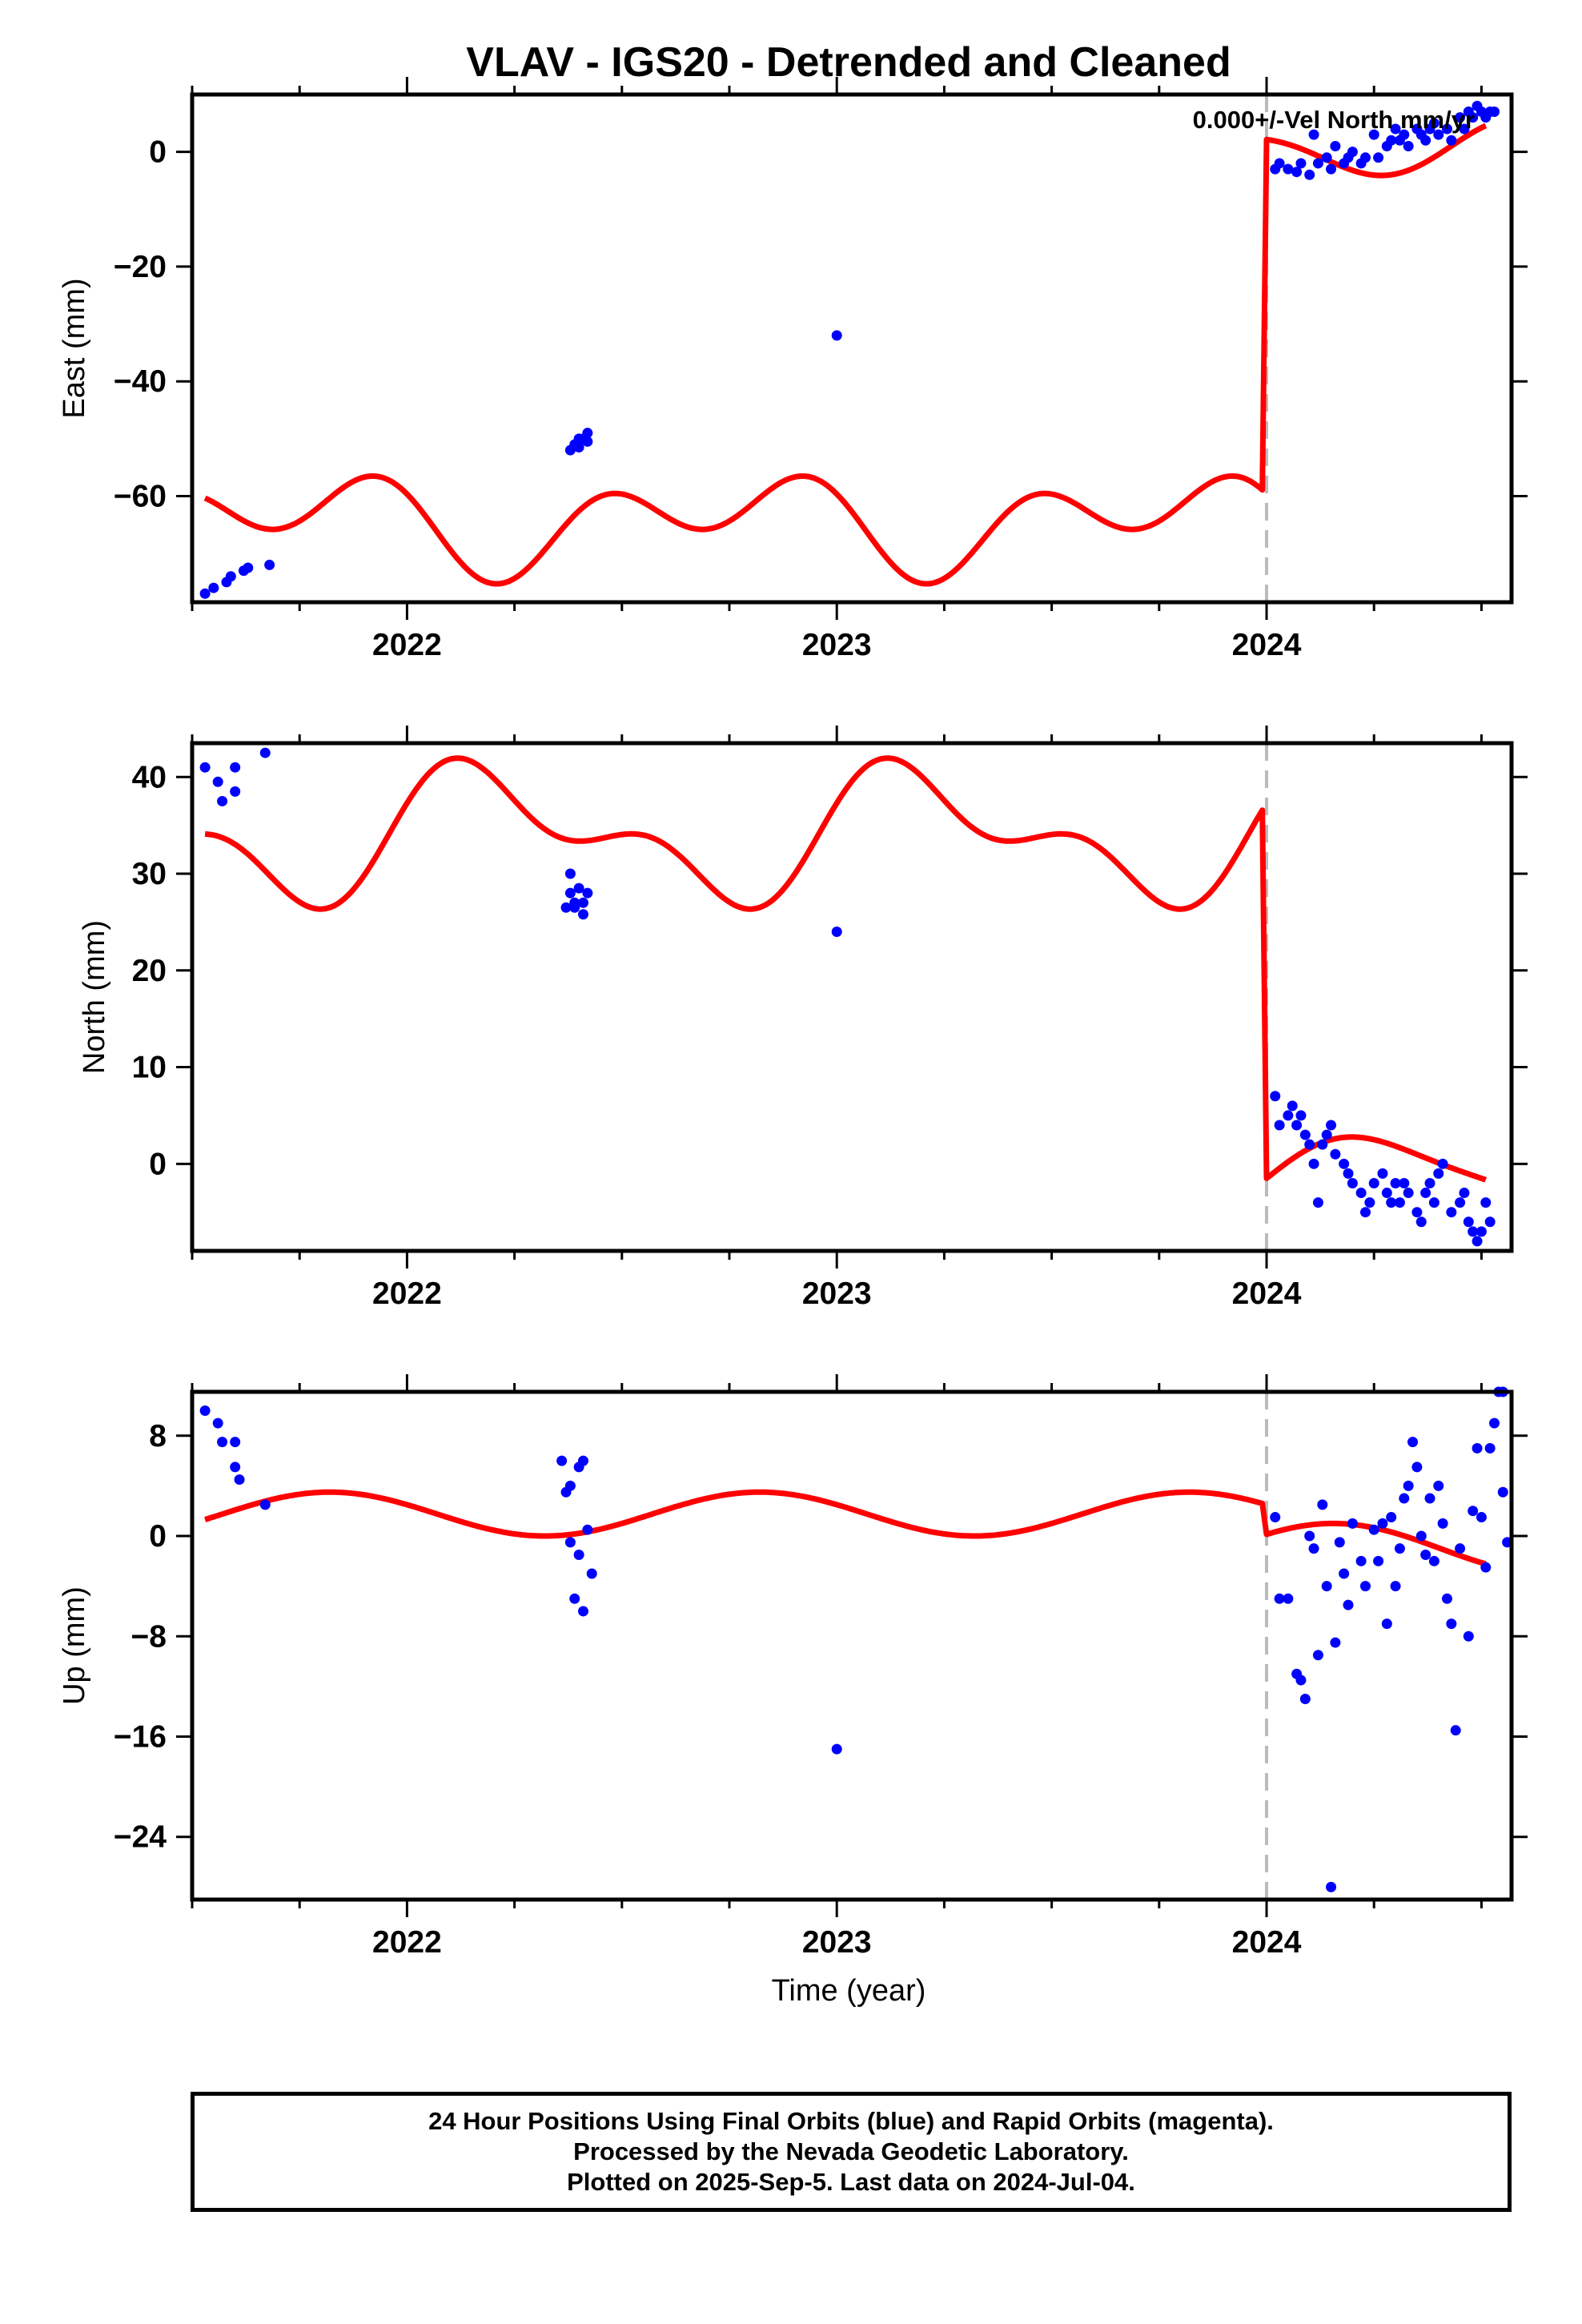 This screenshot has height=2324, width=1582. Describe the element at coordinates (1267, 1942) in the screenshot. I see `x-tick-label: 2024` at that location.